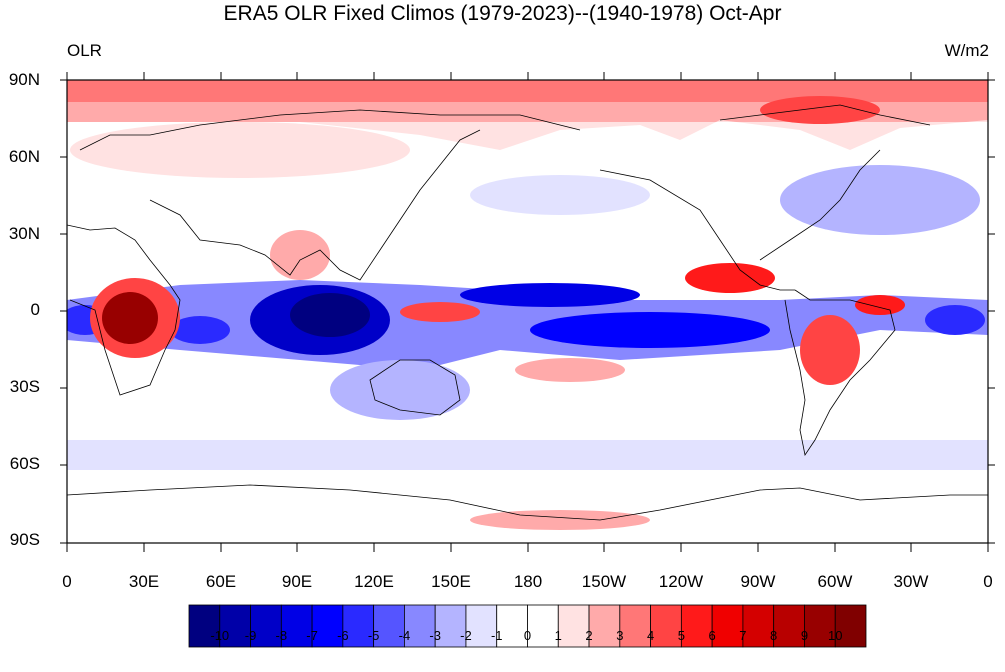 The width and height of the screenshot is (1005, 672). Describe the element at coordinates (830, 350) in the screenshot. I see `south-america-warm-region` at that location.